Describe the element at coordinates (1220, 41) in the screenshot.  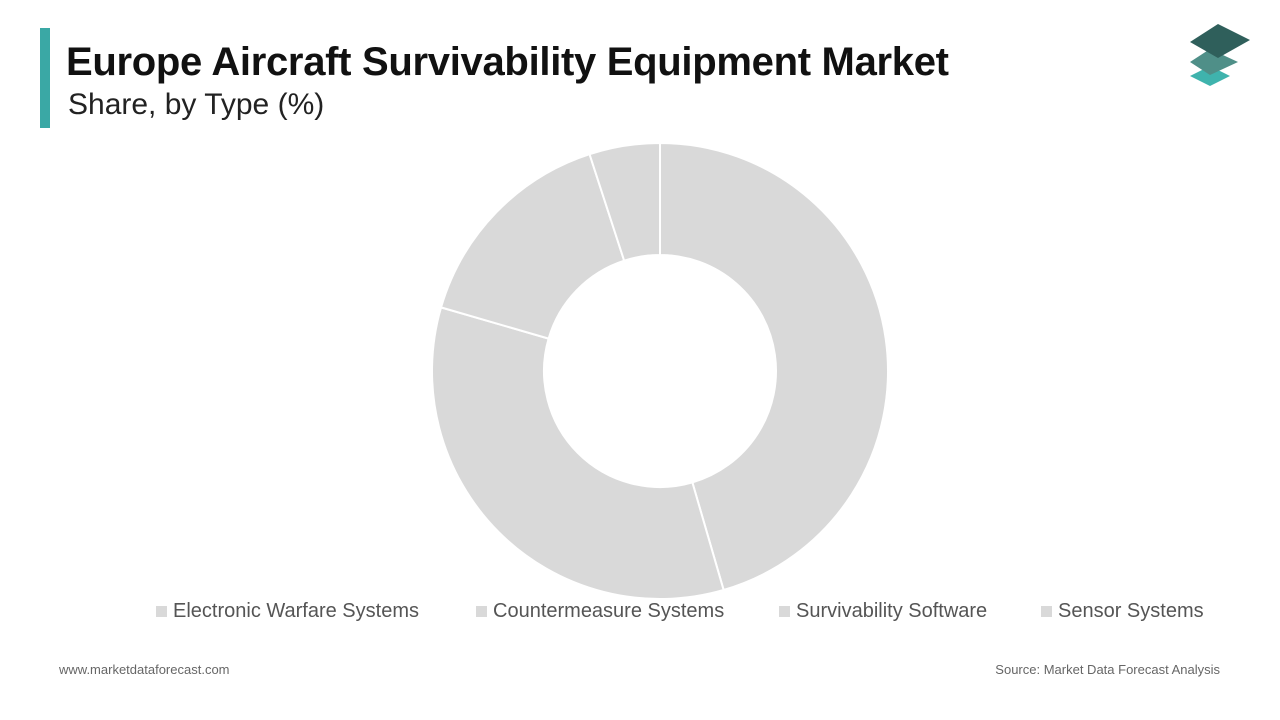
I see `logo-layer-top` at that location.